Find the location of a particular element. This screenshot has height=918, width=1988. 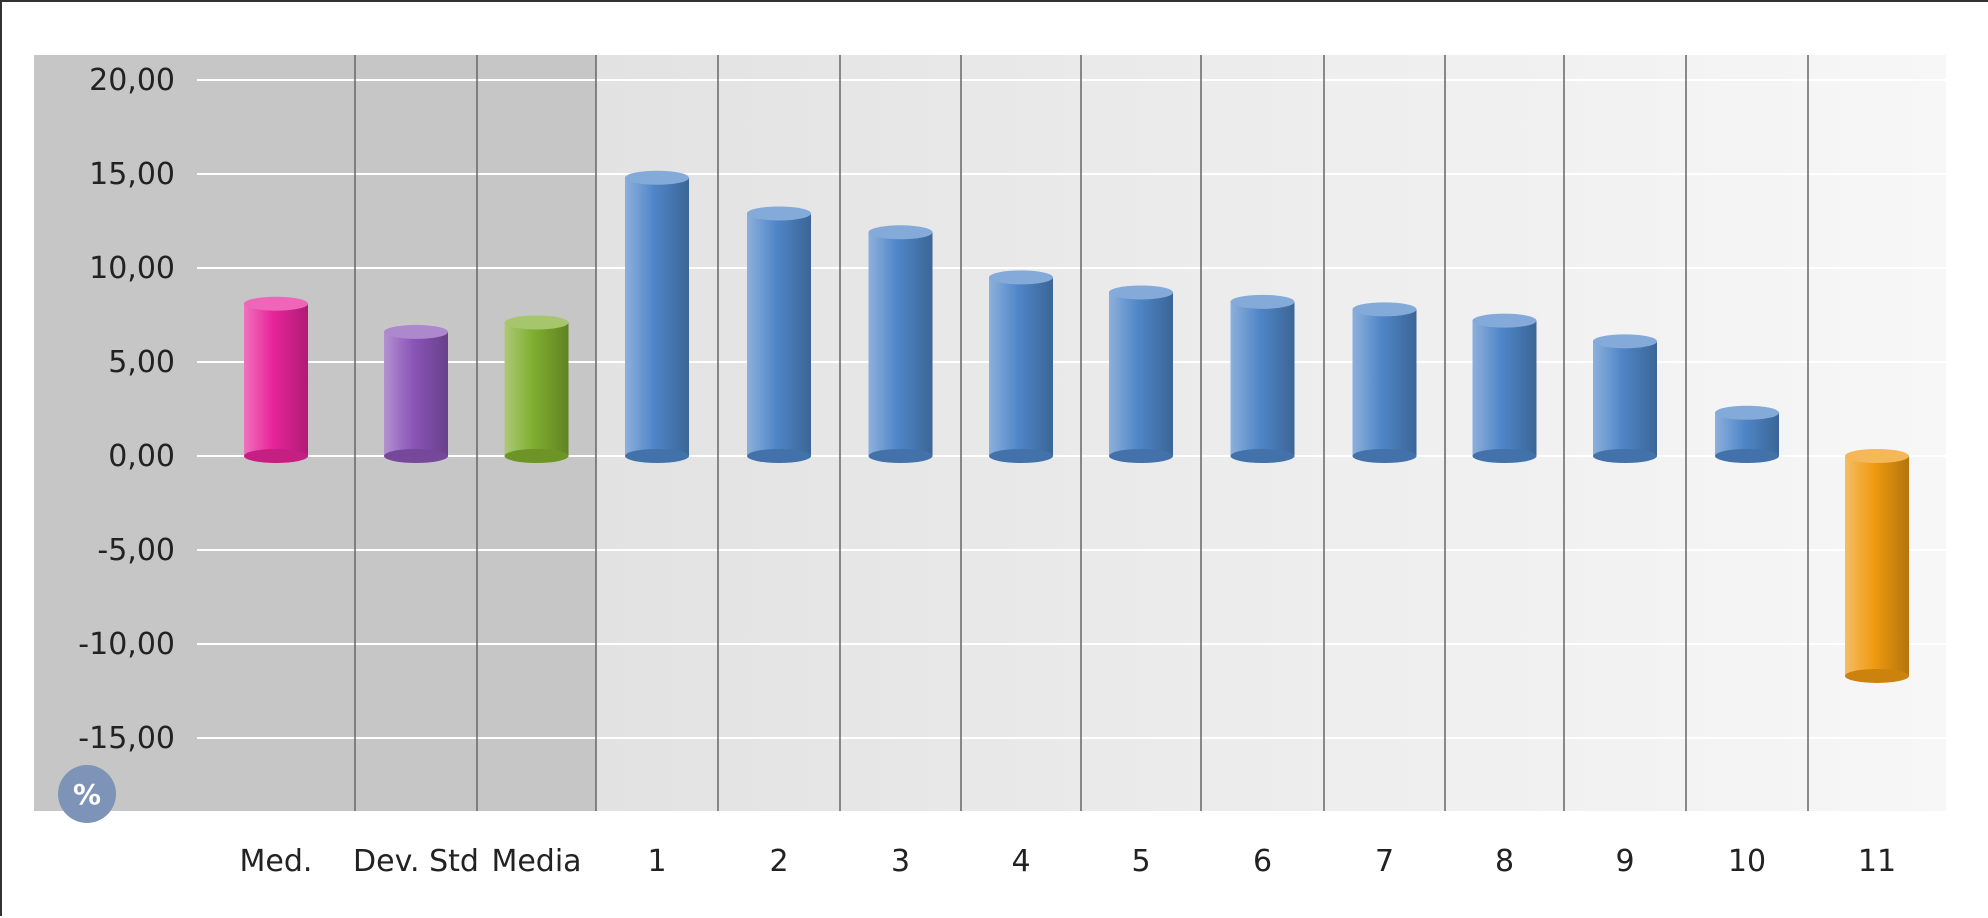

x-category-label: 6 is located at coordinates (1262, 861).